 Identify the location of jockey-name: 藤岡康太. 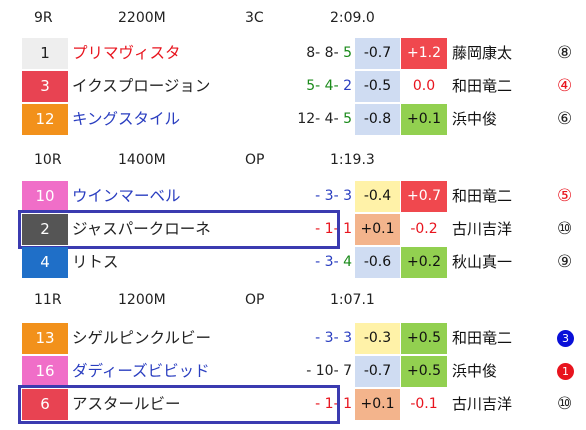
(482, 53).